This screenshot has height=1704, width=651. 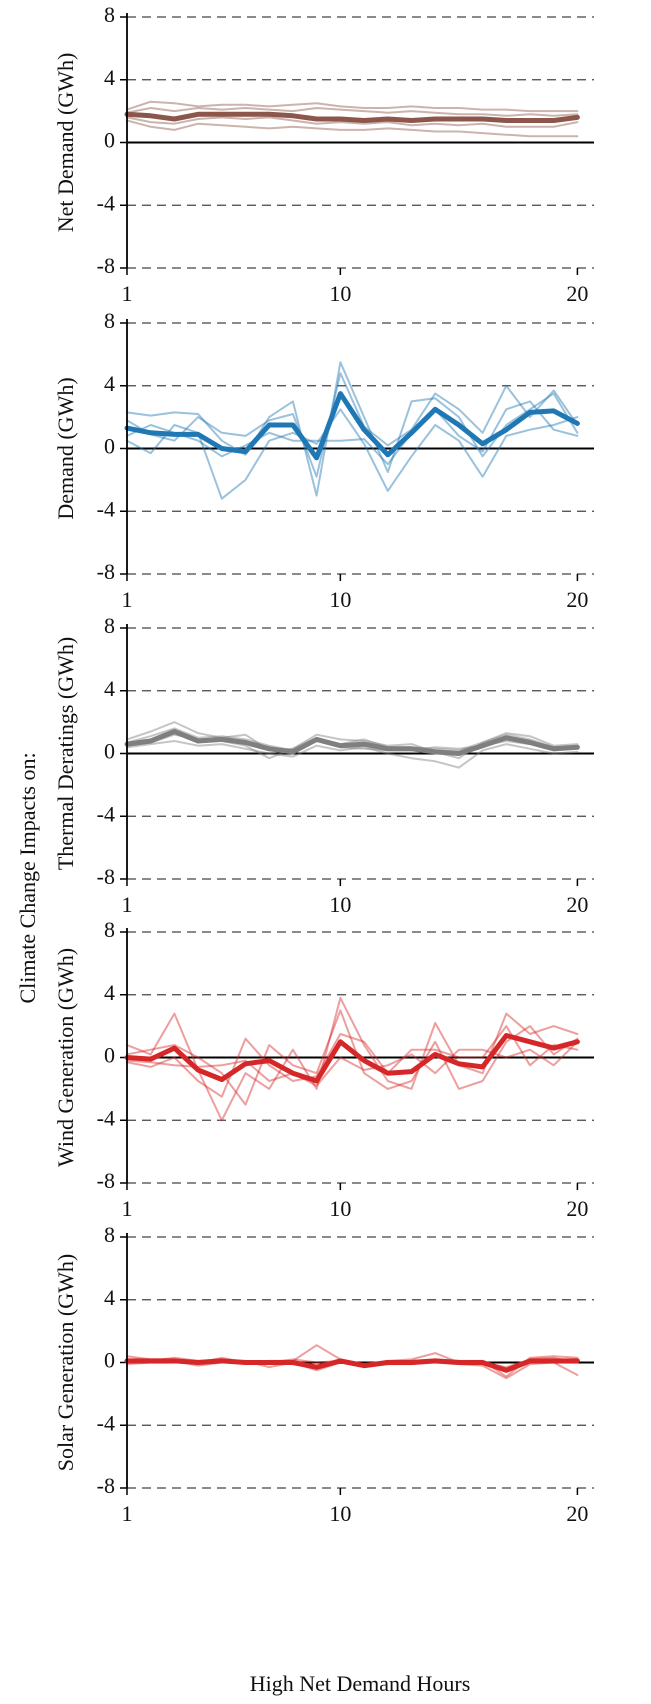 What do you see at coordinates (27, 877) in the screenshot?
I see `super-y-label: Climate Change Impacts on:` at bounding box center [27, 877].